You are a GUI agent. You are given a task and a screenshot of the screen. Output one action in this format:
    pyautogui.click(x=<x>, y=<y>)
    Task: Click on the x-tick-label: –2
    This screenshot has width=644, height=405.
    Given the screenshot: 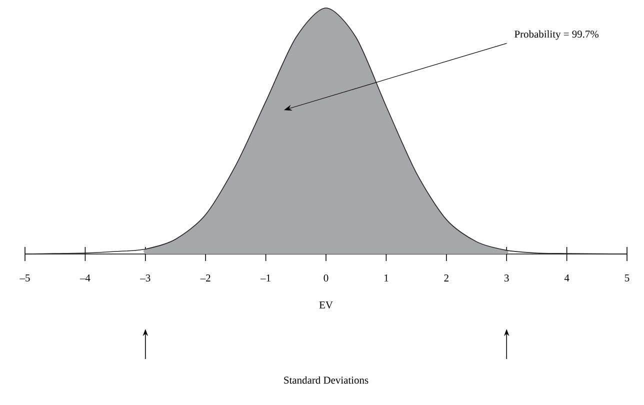 What is the action you would take?
    pyautogui.click(x=205, y=278)
    